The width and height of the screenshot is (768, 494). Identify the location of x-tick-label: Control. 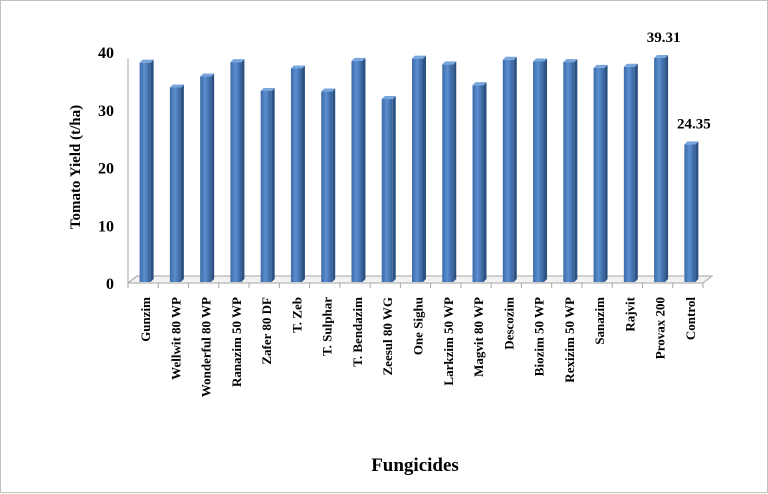
(690, 318).